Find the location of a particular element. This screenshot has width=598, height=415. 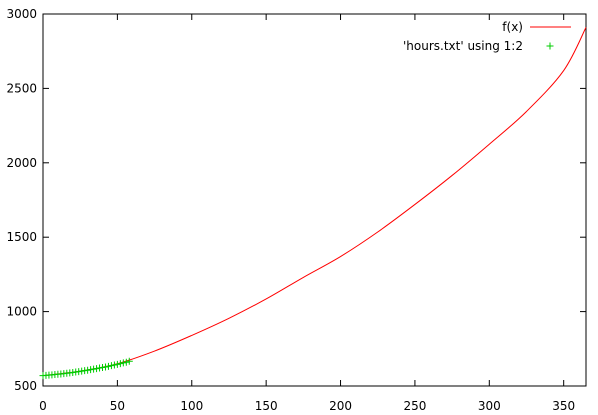

x-tick-label-0: 0 is located at coordinates (43, 406).